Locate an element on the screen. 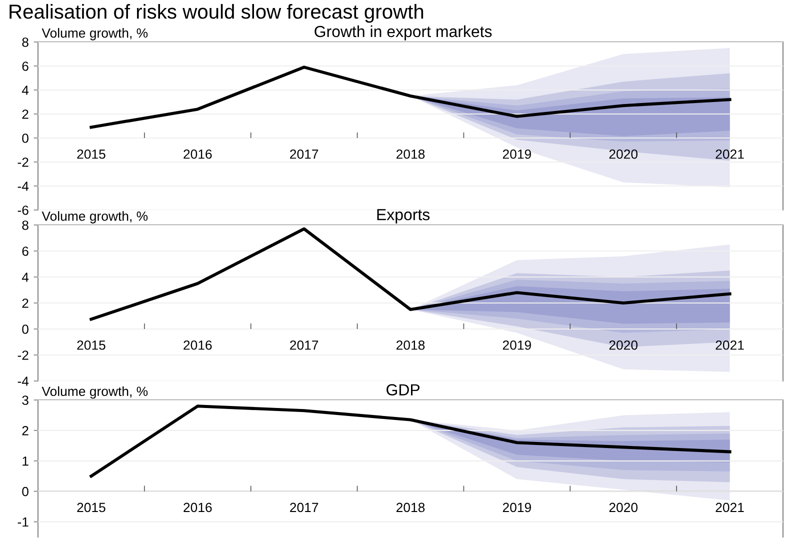 This screenshot has height=538, width=792. chart-subtitle: GDP is located at coordinates (403, 390).